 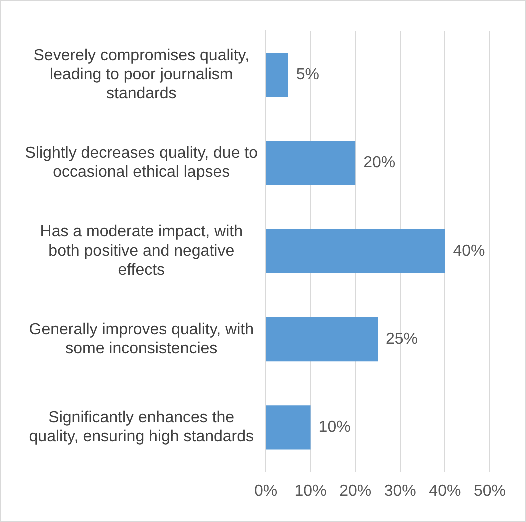 I want to click on y-tick-label: Generally improves quality, with some inconsistencies, so click(x=141, y=339).